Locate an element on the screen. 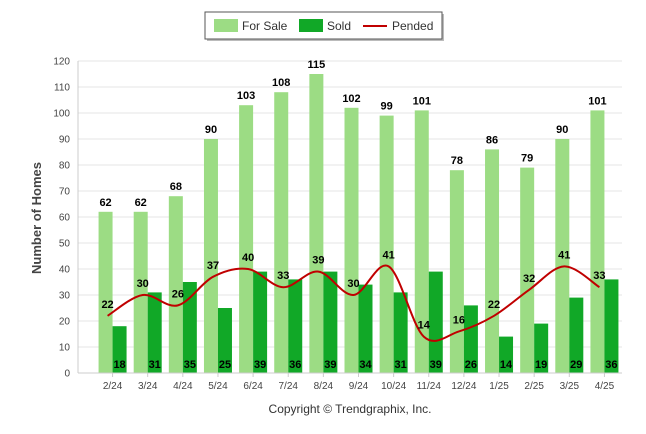 The image size is (646, 434). y-tick-label: 80 is located at coordinates (65, 166).